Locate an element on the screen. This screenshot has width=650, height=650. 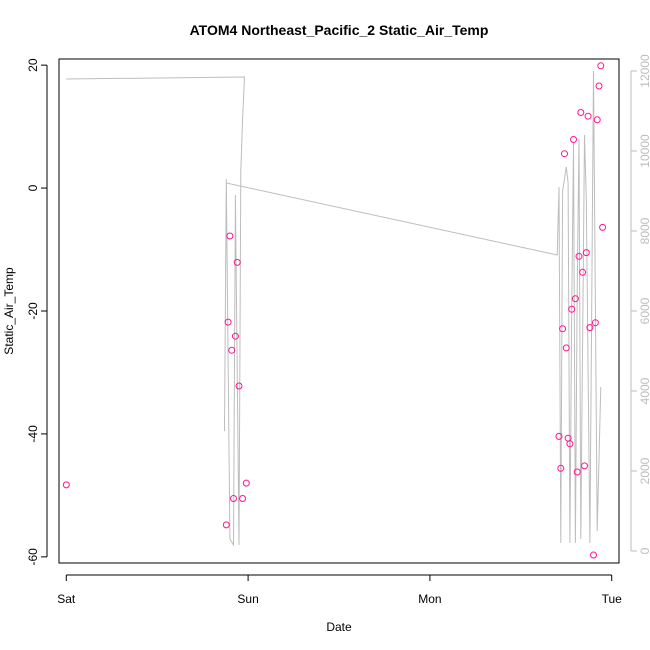
y2-tick-label-4: 8000 is located at coordinates (644, 230).